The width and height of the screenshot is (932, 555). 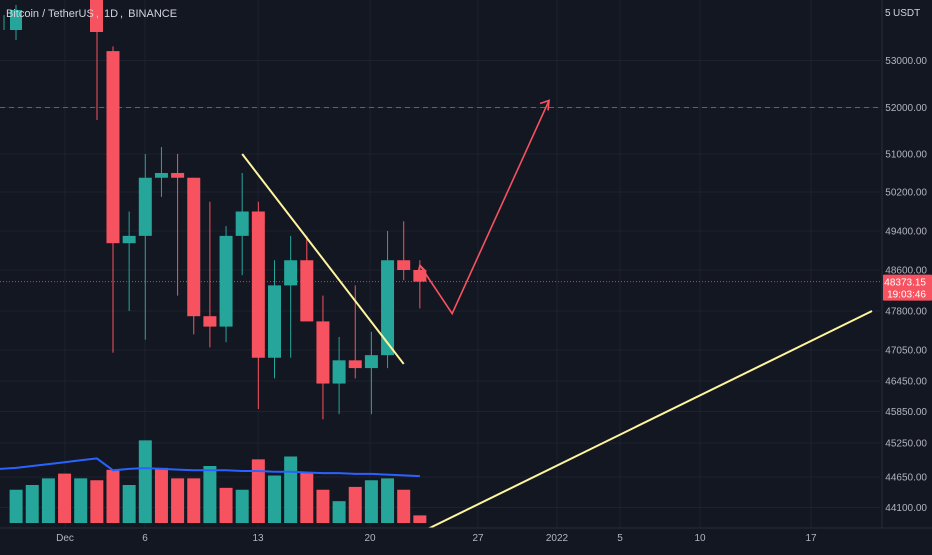 What do you see at coordinates (906, 508) in the screenshot?
I see `price-tick-label: 44100.00` at bounding box center [906, 508].